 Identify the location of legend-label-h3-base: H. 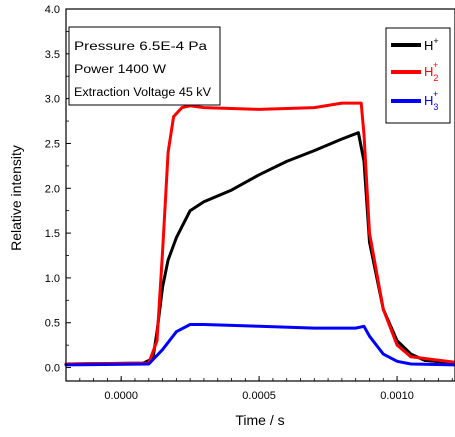
(428, 100).